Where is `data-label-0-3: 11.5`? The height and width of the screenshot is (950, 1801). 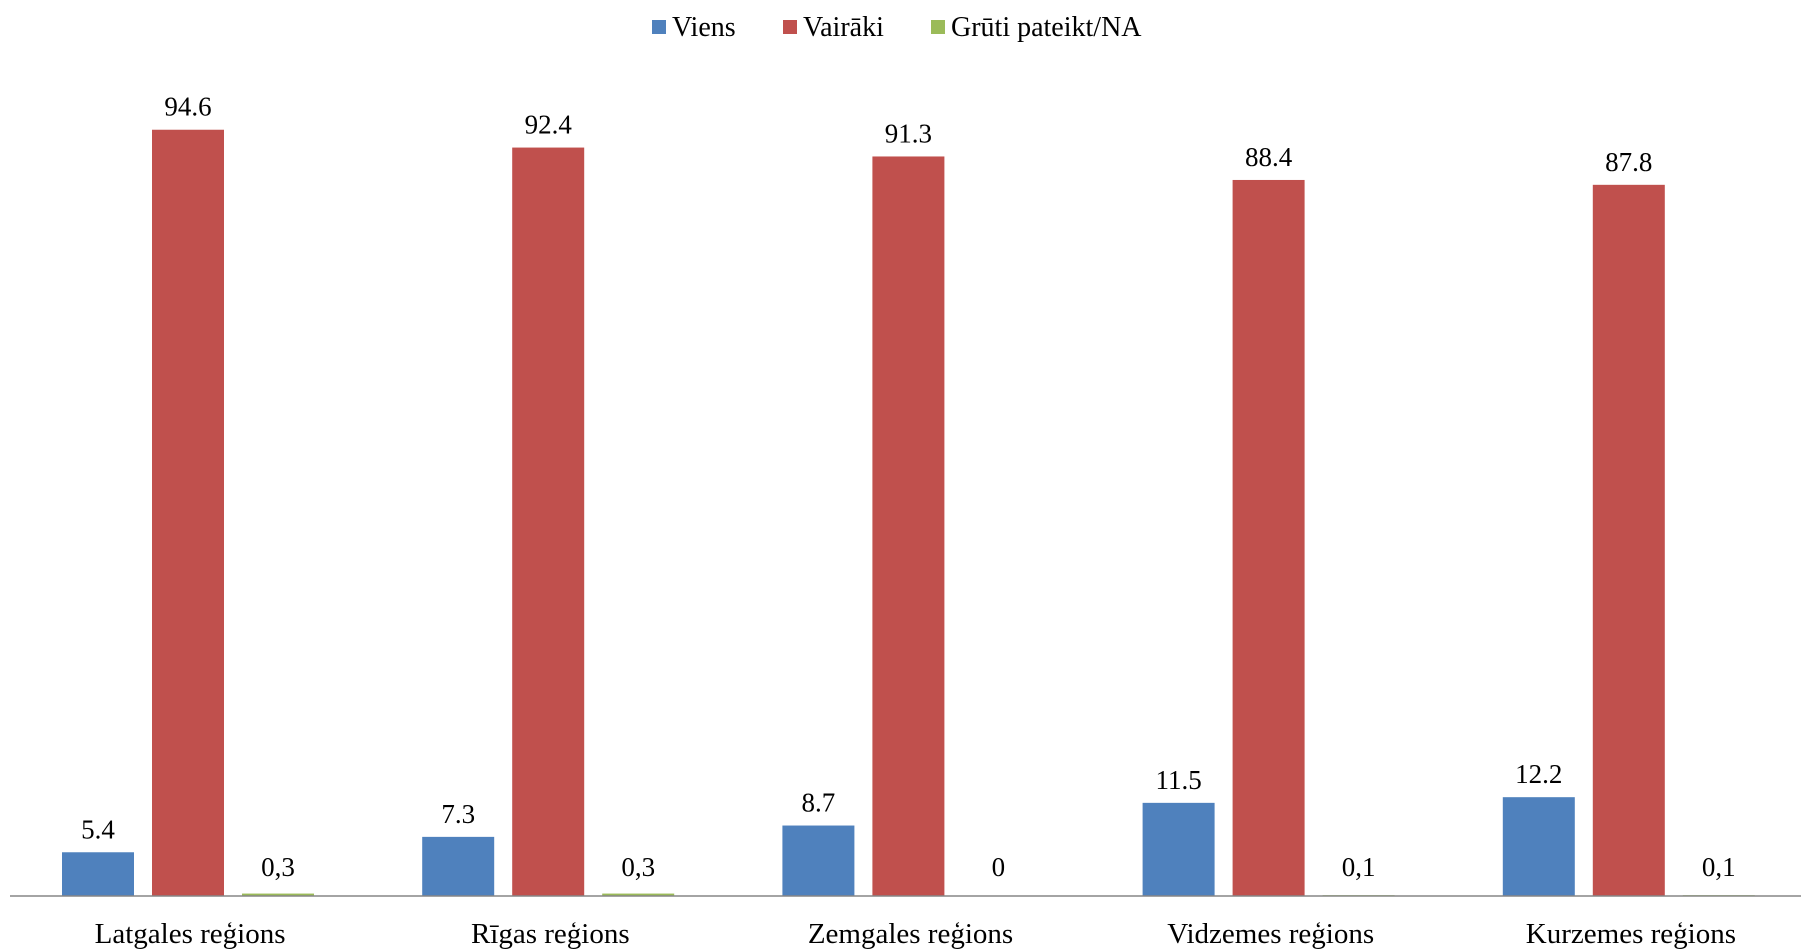 data-label-0-3: 11.5 is located at coordinates (1178, 780).